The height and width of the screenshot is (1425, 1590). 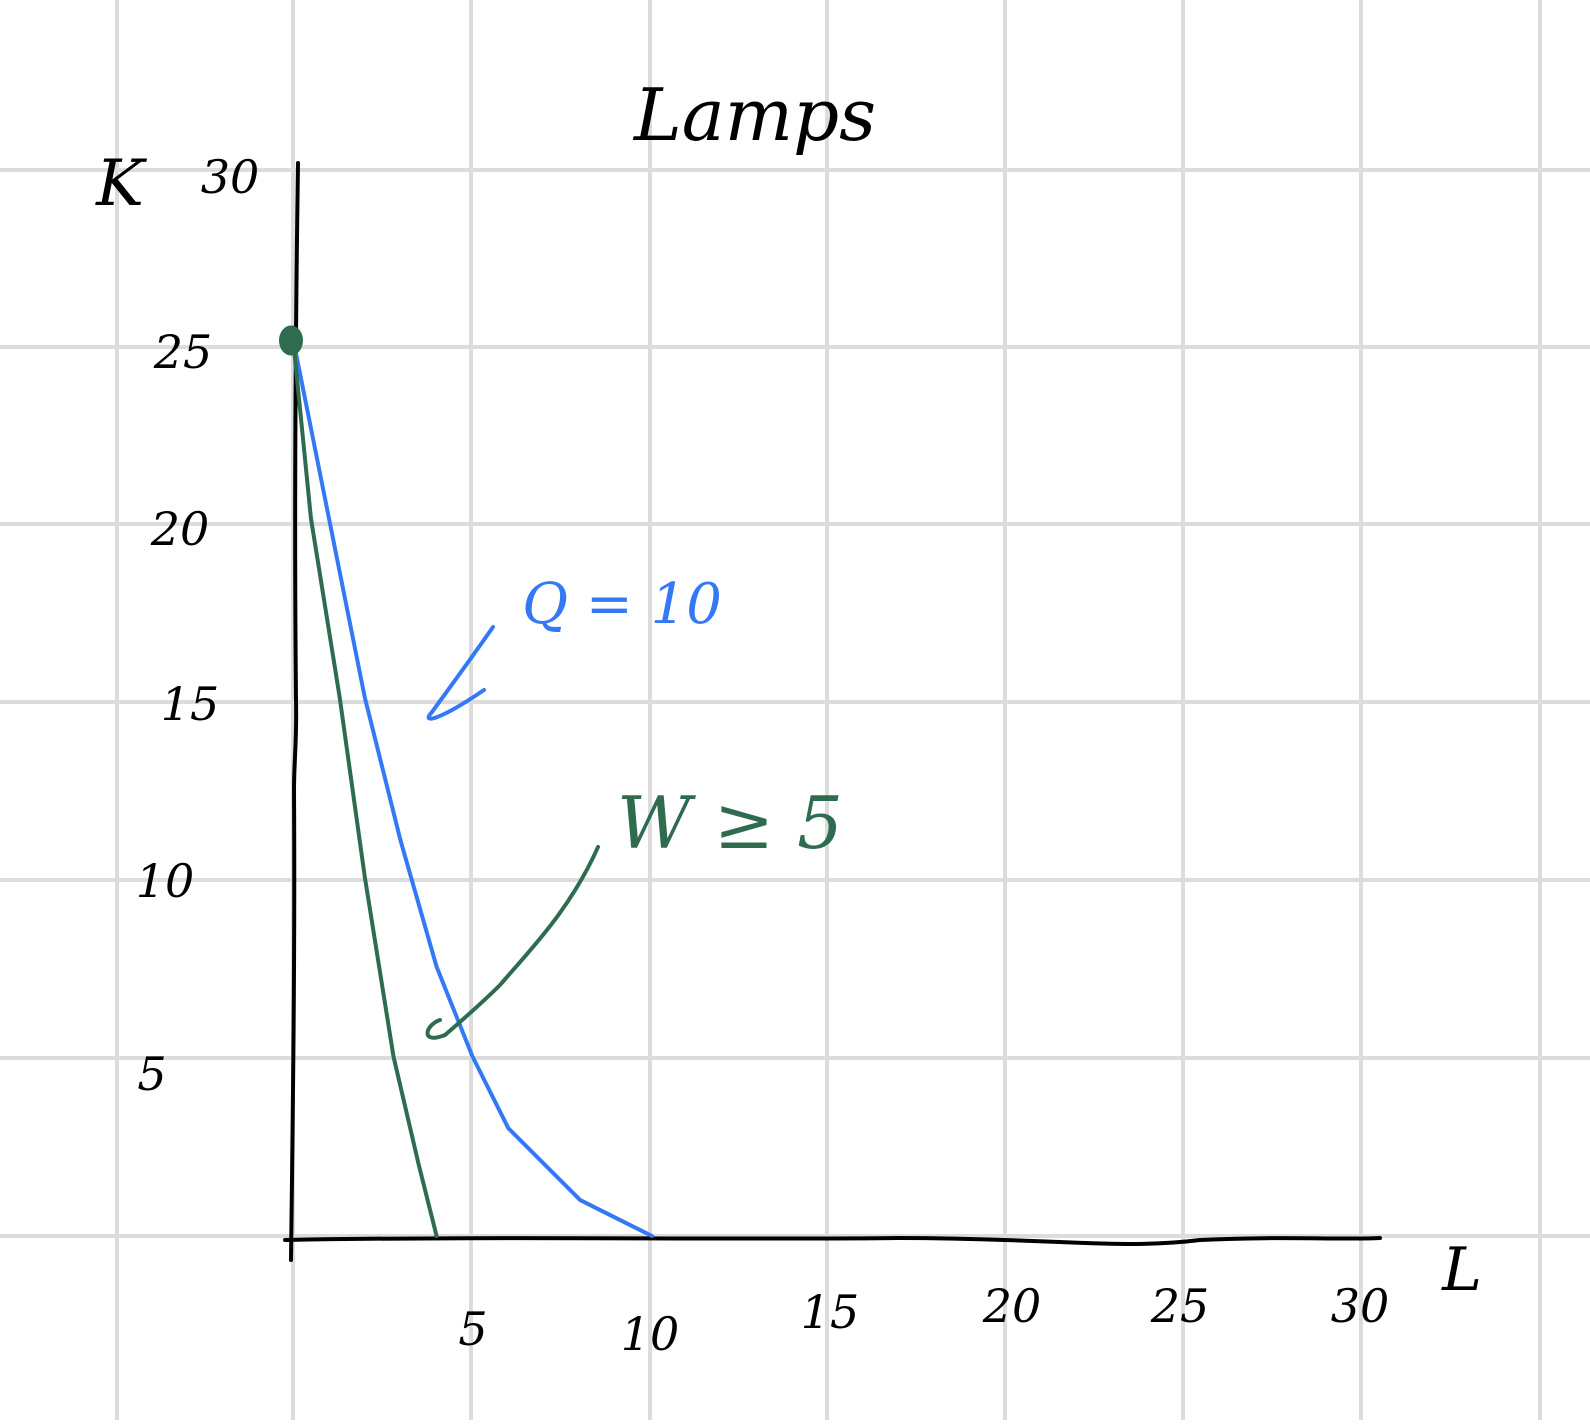 What do you see at coordinates (230, 177) in the screenshot?
I see `y-tick-label: 30` at bounding box center [230, 177].